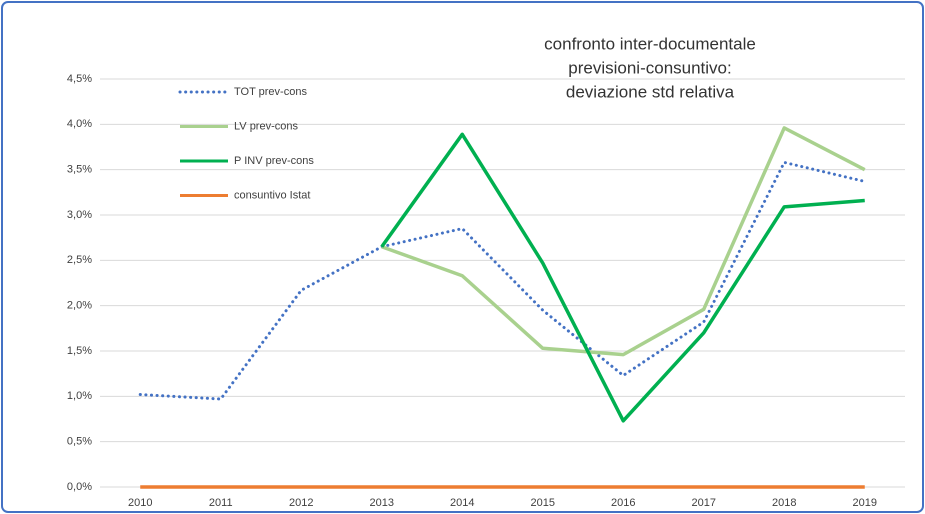 Image resolution: width=925 pixels, height=514 pixels. I want to click on x-tick-label: 2012, so click(301, 503).